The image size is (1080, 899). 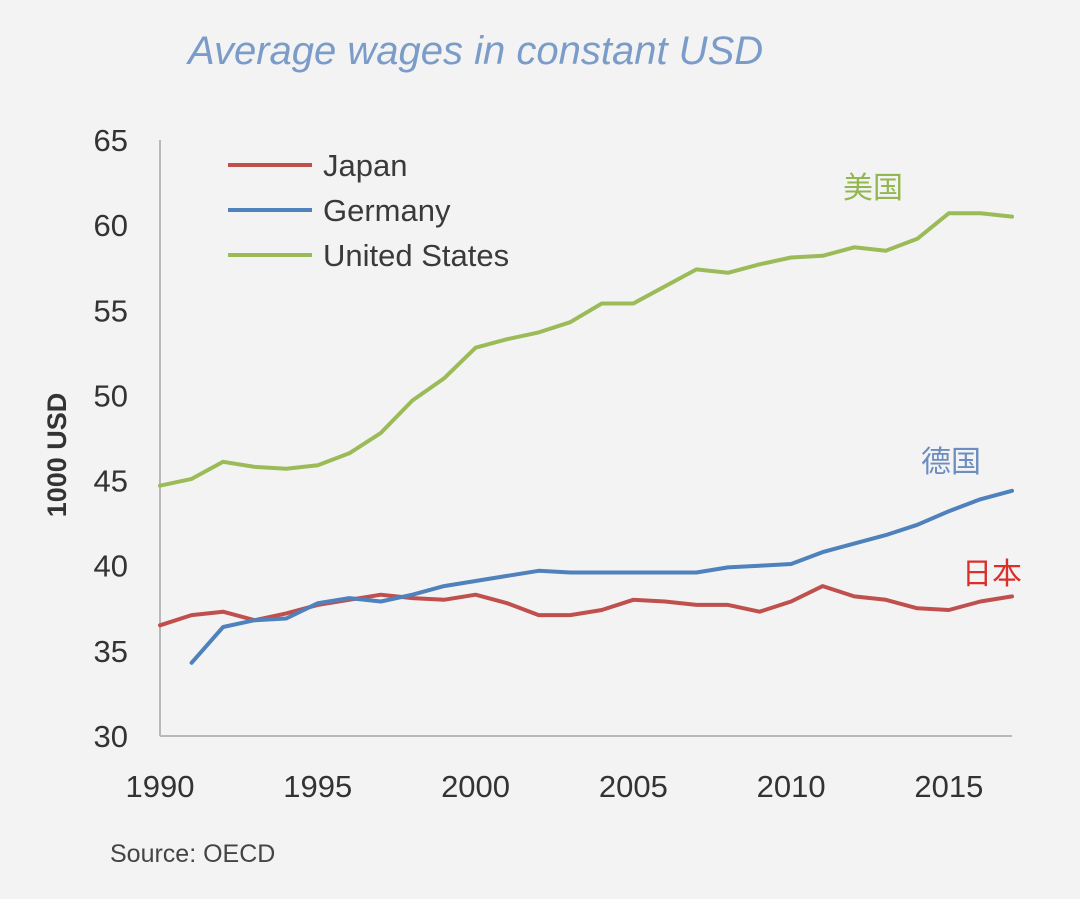 I want to click on y-tick-label: 50, so click(x=111, y=395).